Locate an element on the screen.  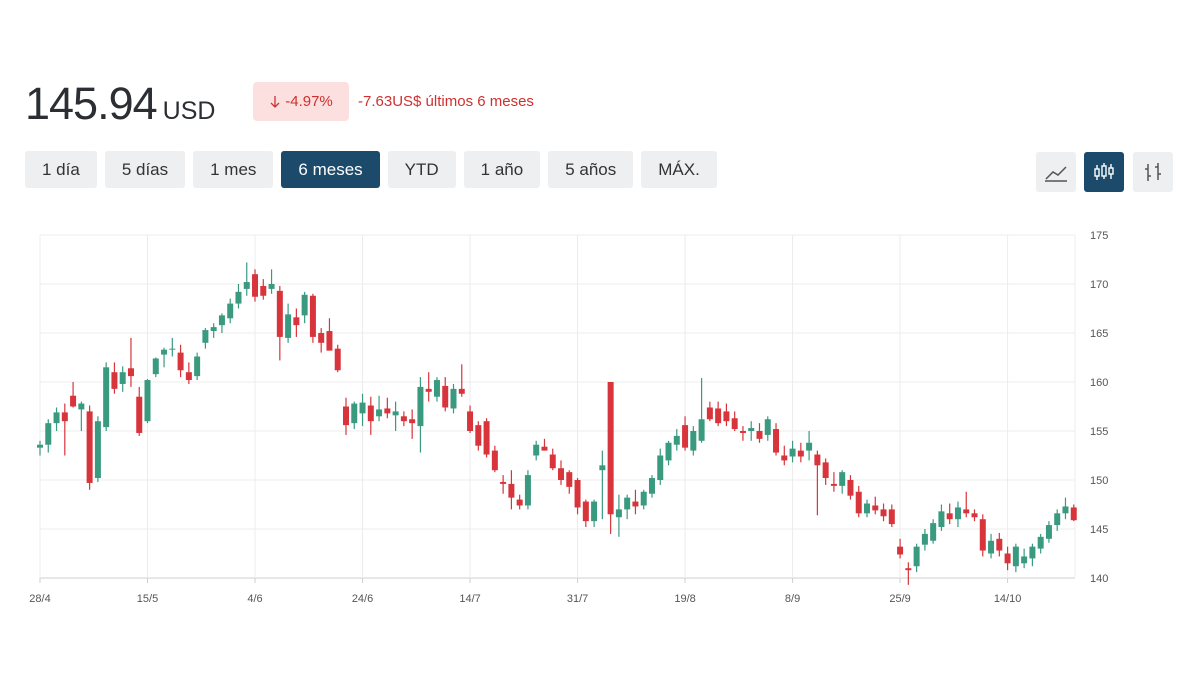
range-button: 6 meses is located at coordinates (330, 169).